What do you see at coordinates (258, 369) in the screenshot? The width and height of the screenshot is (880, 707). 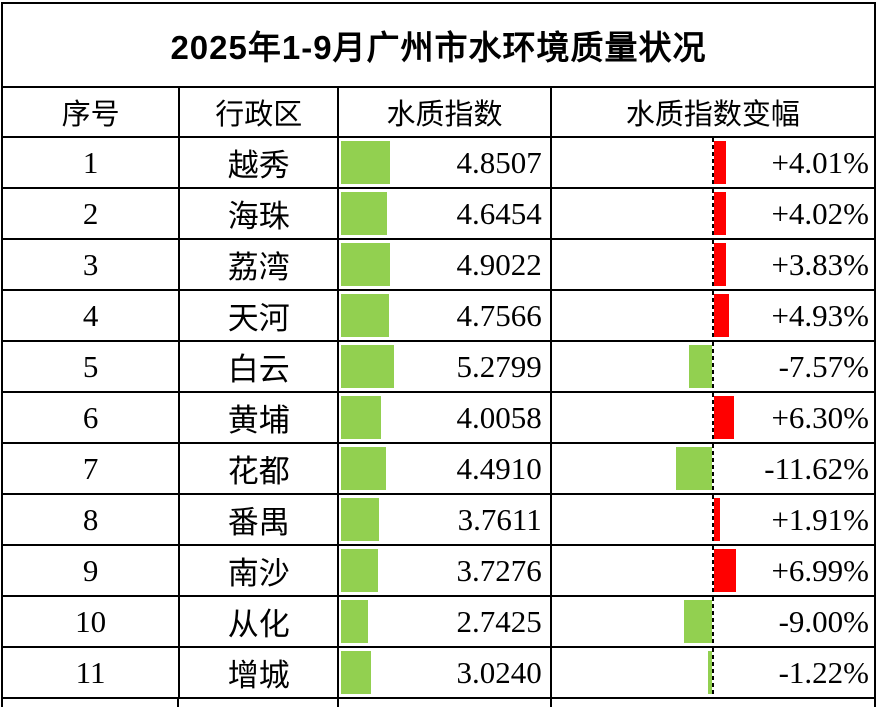 I see `district-name: 白云` at bounding box center [258, 369].